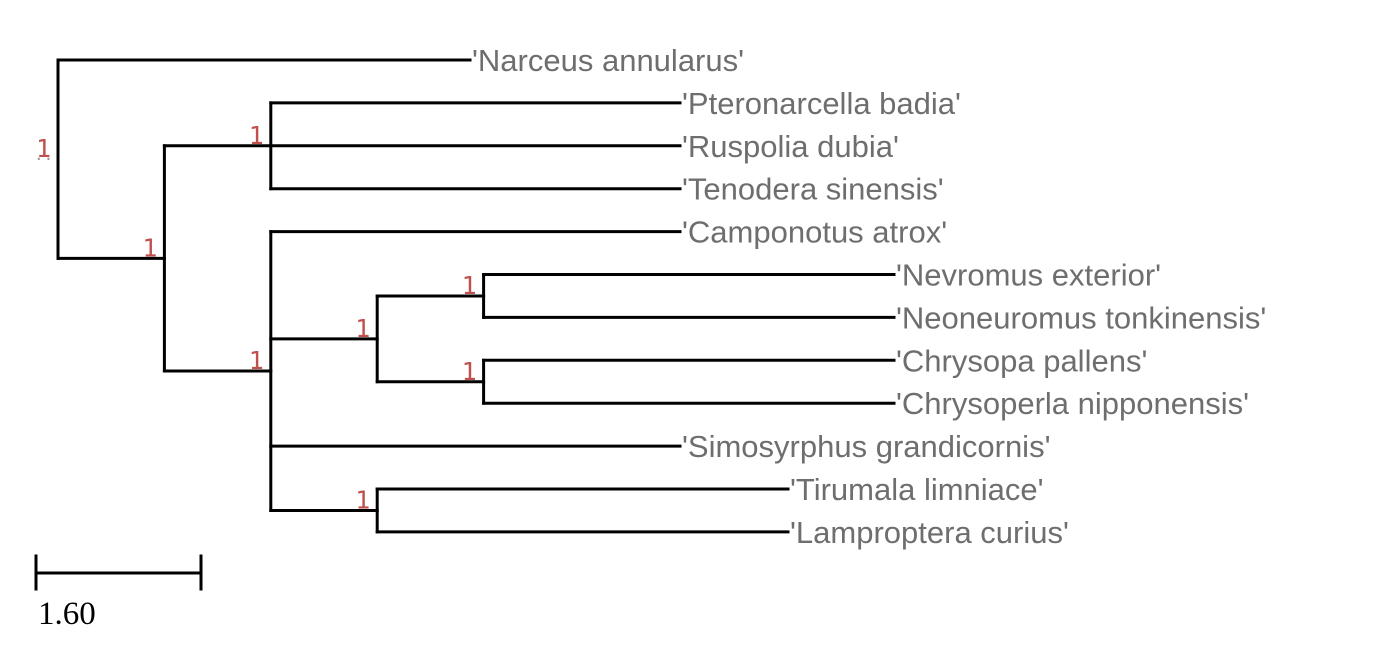 The image size is (1386, 655). I want to click on scale-bar: 1.60, so click(118, 593).